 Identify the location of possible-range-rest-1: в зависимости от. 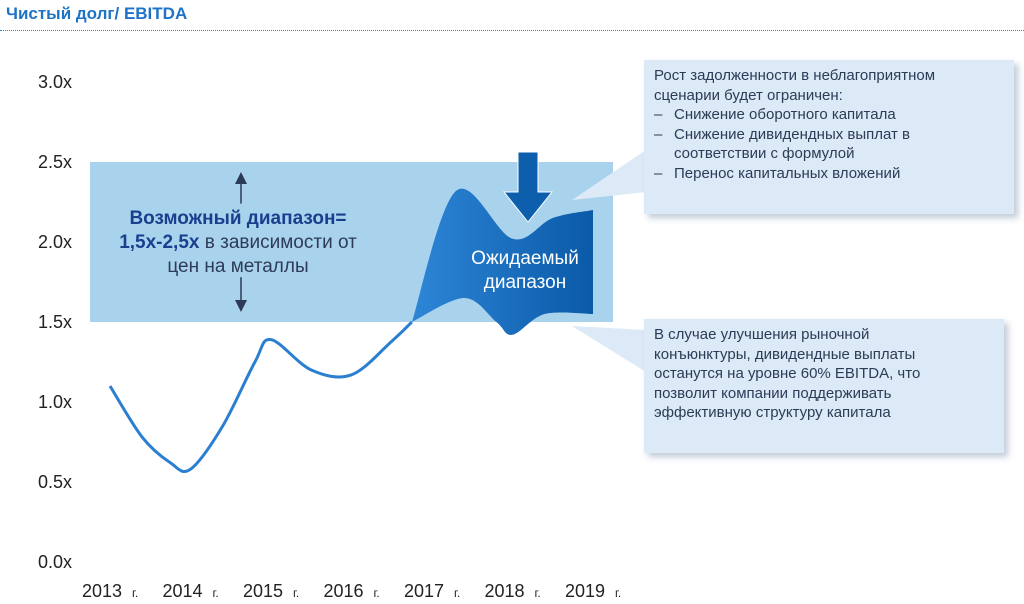
(278, 242).